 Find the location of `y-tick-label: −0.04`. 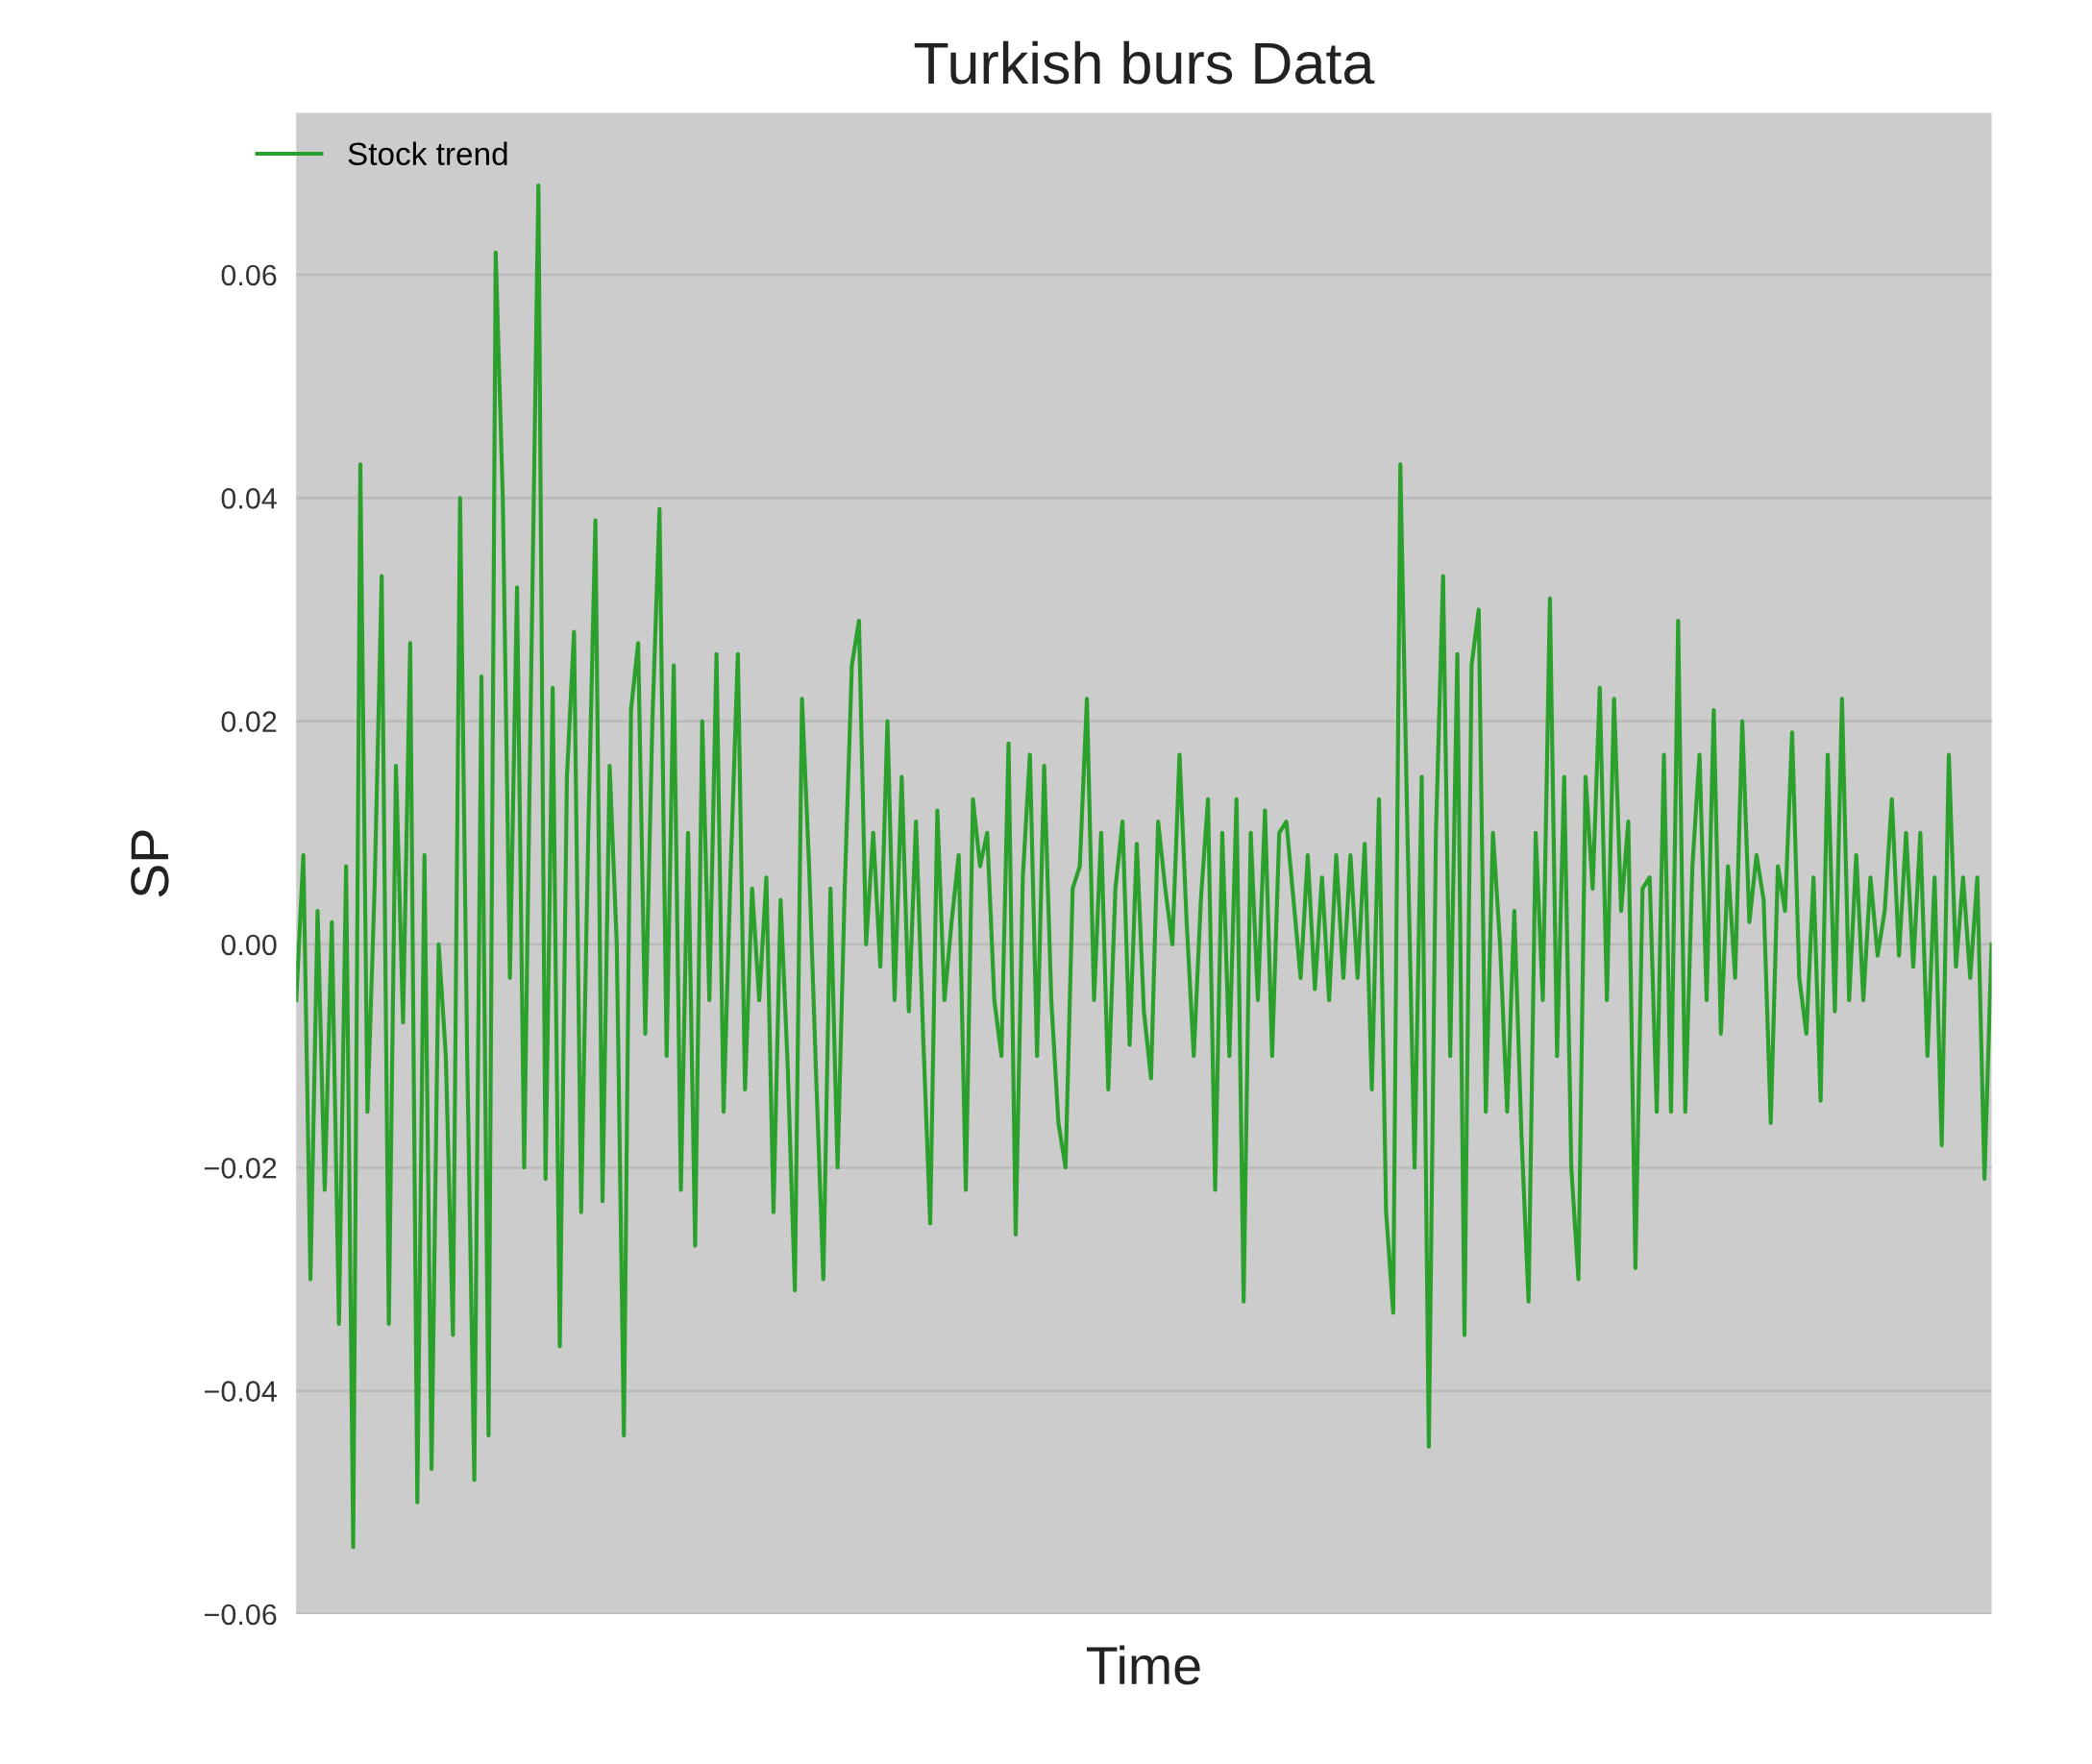

y-tick-label: −0.04 is located at coordinates (241, 1391).